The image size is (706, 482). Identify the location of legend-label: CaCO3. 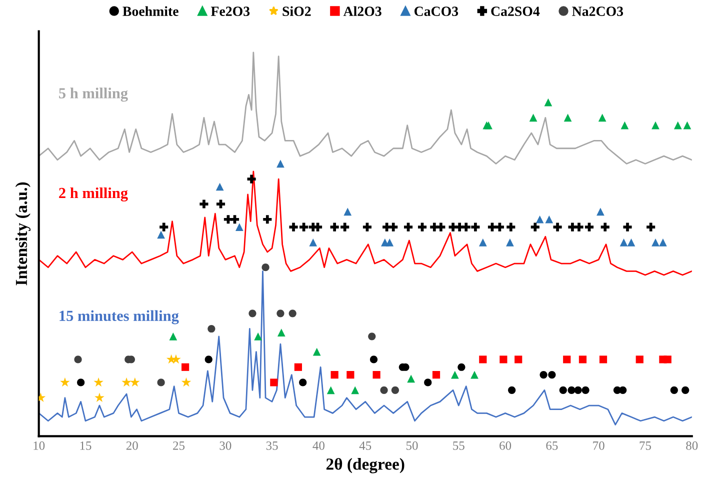
(436, 11).